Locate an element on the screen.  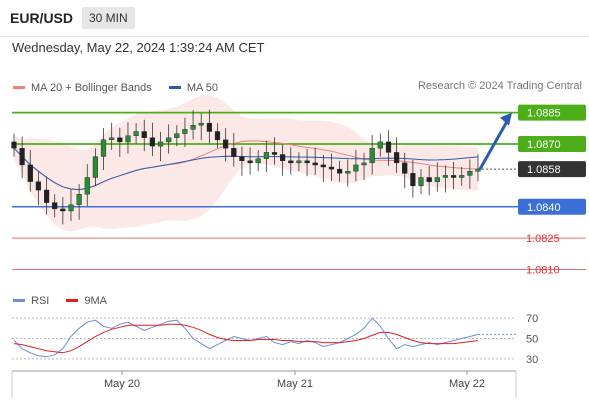
level-label-1-0825: 1.0825 is located at coordinates (543, 239).